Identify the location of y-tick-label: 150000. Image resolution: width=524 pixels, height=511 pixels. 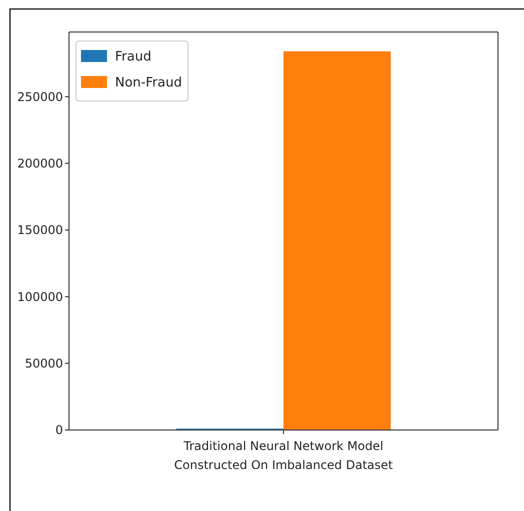
(40, 230).